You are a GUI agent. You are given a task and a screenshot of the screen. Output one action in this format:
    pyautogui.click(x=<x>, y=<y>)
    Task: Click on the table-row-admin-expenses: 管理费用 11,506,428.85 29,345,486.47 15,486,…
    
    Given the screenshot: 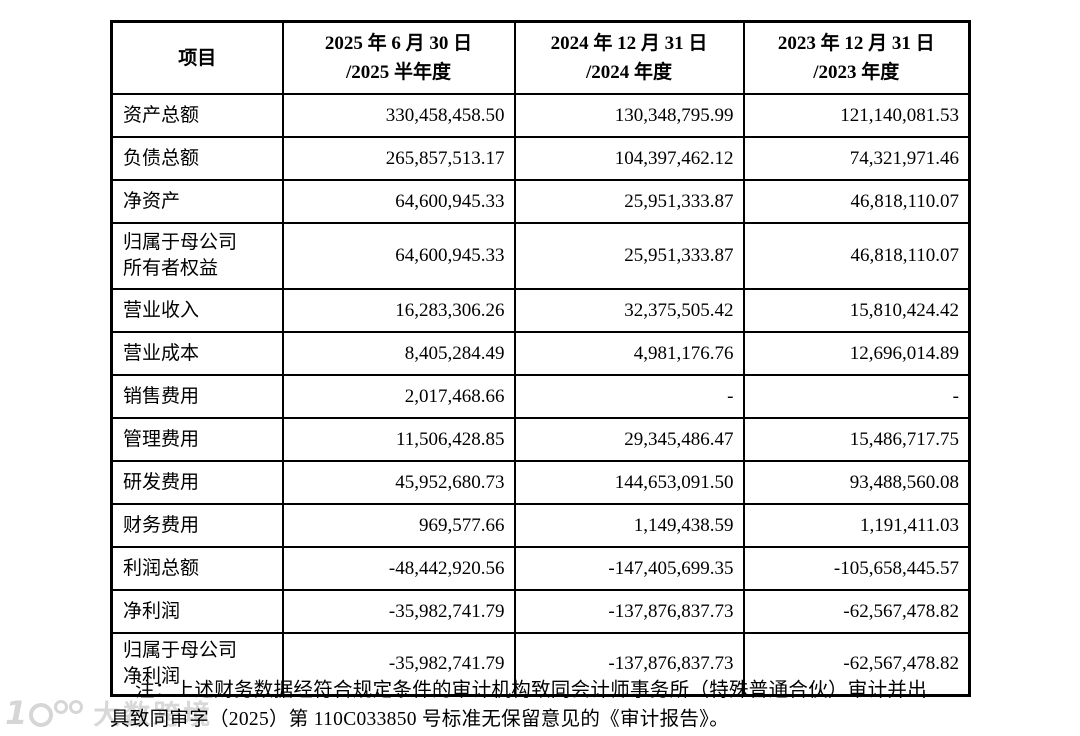 What is the action you would take?
    pyautogui.click(x=540, y=439)
    